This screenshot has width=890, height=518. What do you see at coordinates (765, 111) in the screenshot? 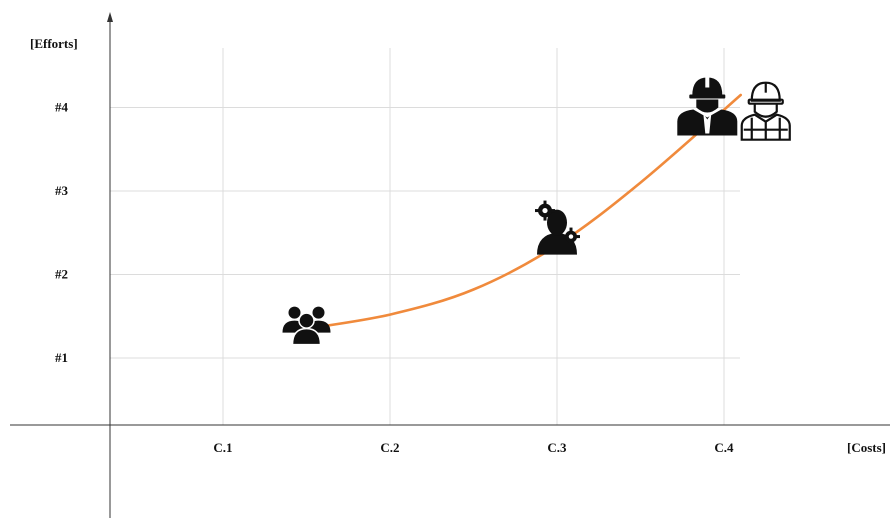
I see `construction-worker-outline-icon` at bounding box center [765, 111].